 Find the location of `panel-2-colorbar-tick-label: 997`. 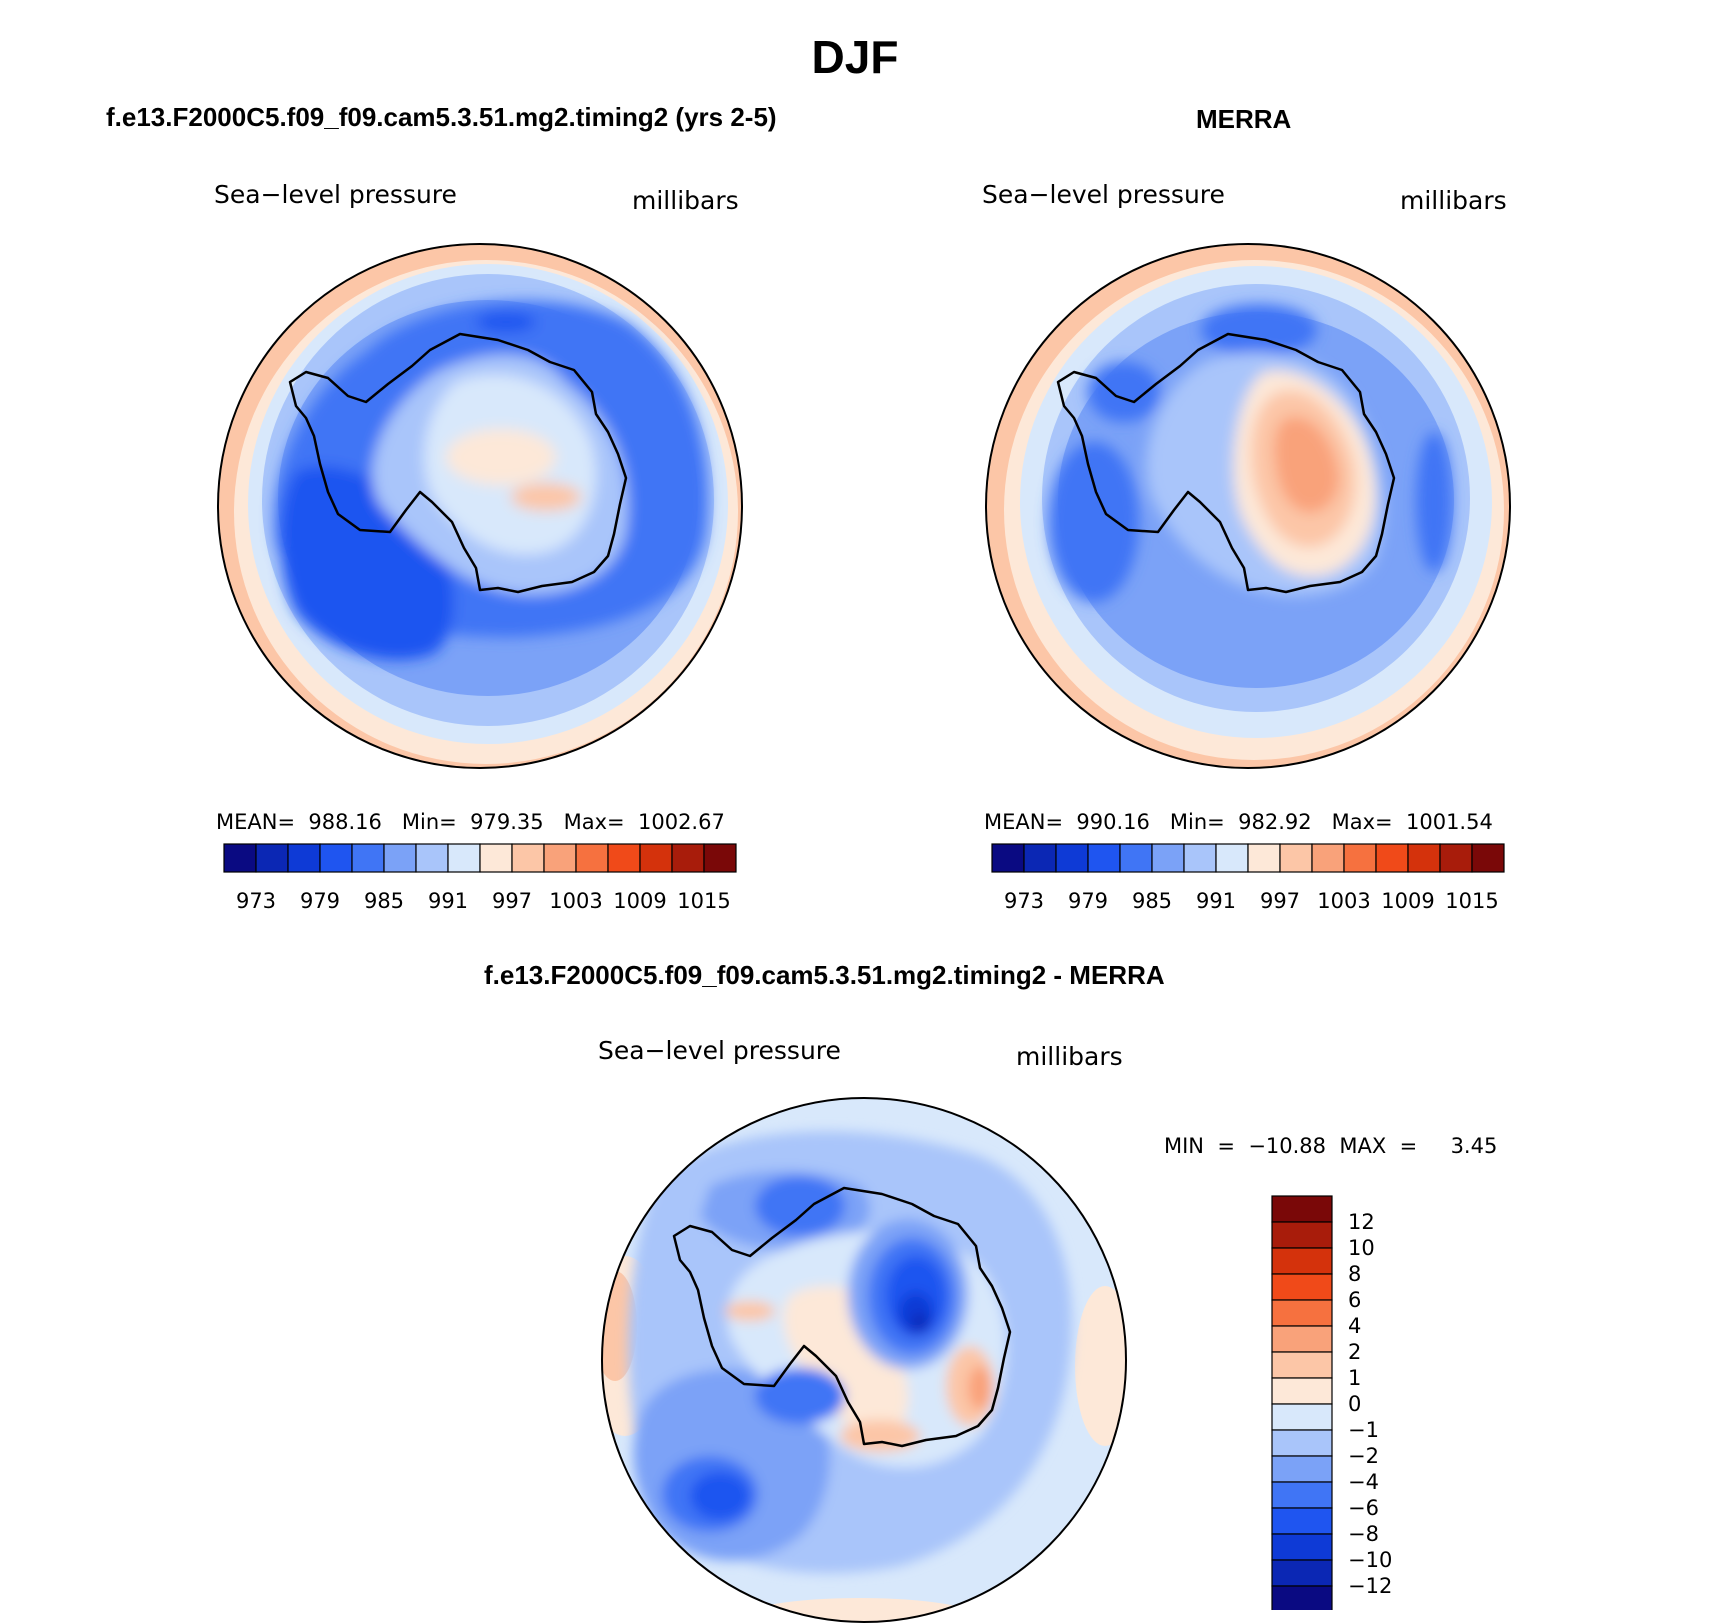

panel-2-colorbar-tick-label: 997 is located at coordinates (1280, 900).